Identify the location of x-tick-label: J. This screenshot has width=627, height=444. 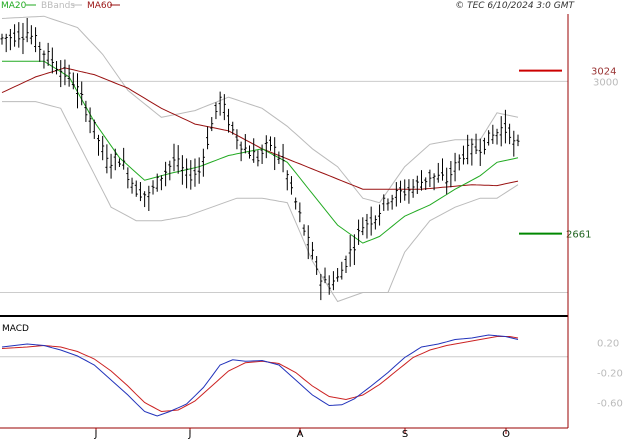
(190, 434).